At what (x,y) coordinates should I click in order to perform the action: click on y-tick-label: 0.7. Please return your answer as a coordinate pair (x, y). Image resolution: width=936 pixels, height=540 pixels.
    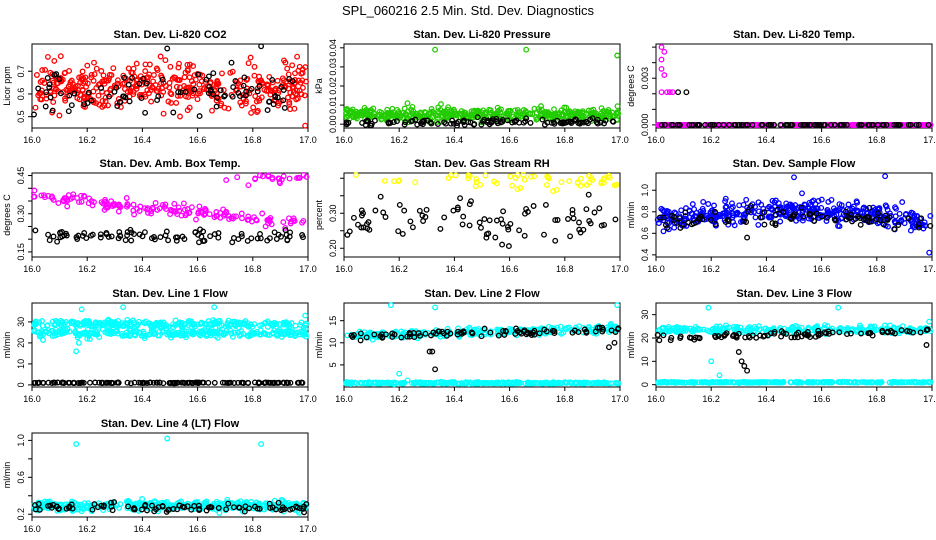
    Looking at the image, I should click on (21, 71).